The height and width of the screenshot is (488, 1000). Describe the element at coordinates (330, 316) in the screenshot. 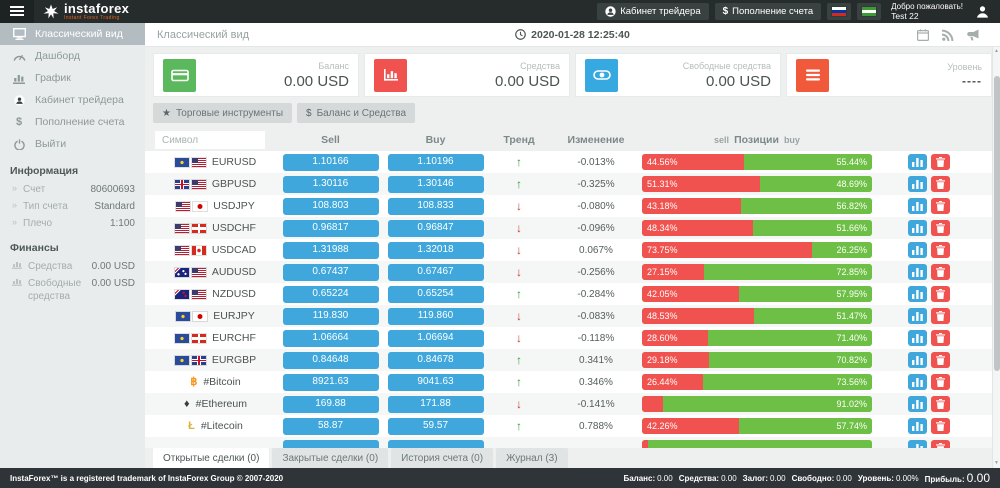

I see `sell-button: 119.830` at that location.